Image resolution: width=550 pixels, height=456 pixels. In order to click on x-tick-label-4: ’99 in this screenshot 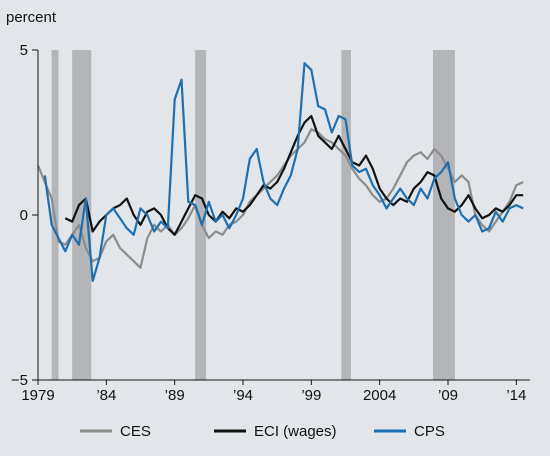, I will do `click(311, 395)`.